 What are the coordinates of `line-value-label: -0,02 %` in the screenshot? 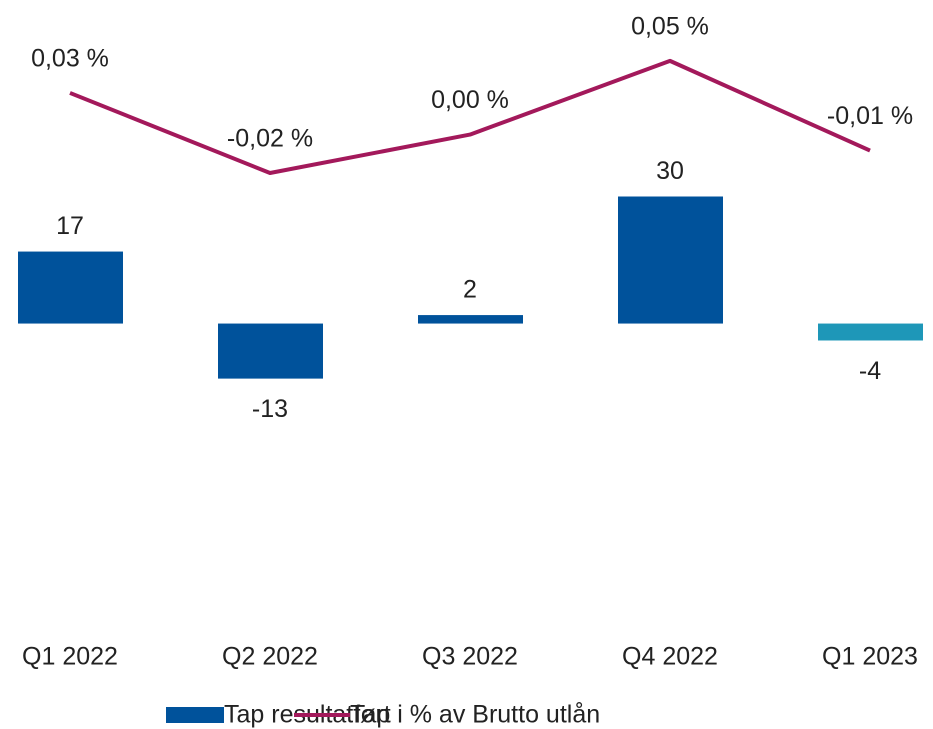 It's located at (270, 139).